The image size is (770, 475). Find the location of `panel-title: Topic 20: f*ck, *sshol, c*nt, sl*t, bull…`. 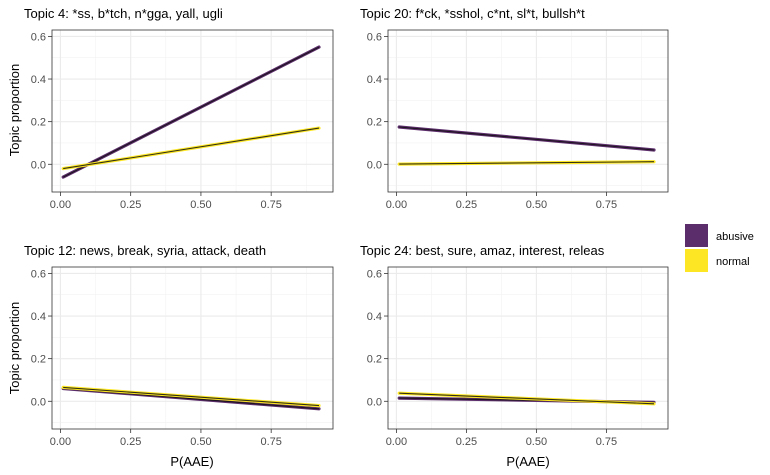

panel-title: Topic 20: f*ck, *sshol, c*nt, sl*t, bull… is located at coordinates (472, 13).